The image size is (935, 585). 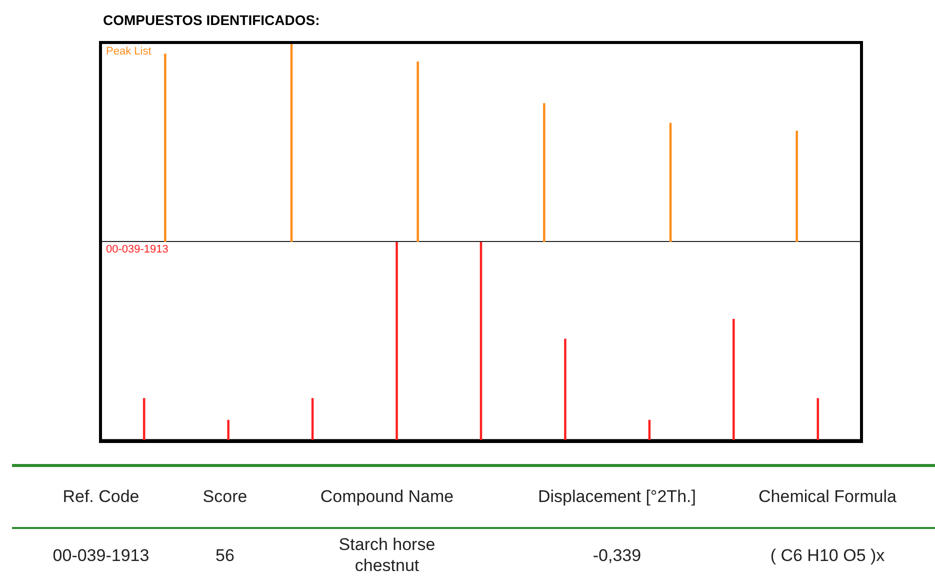 I want to click on text: Displacement [°2Th.], so click(x=617, y=497).